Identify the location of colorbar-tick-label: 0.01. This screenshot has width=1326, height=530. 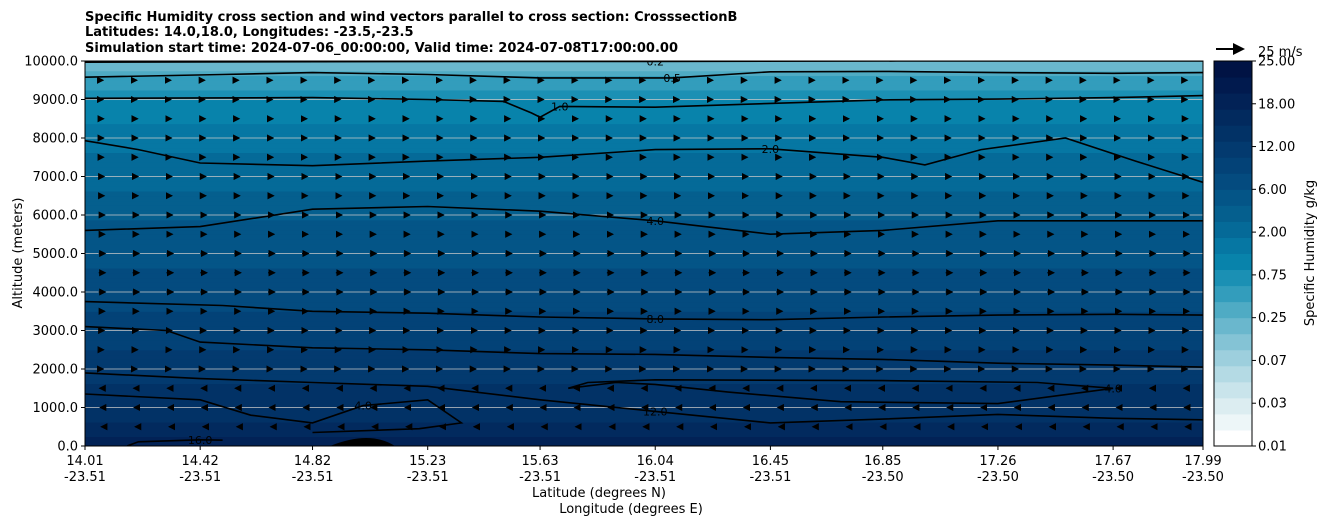
(1272, 447).